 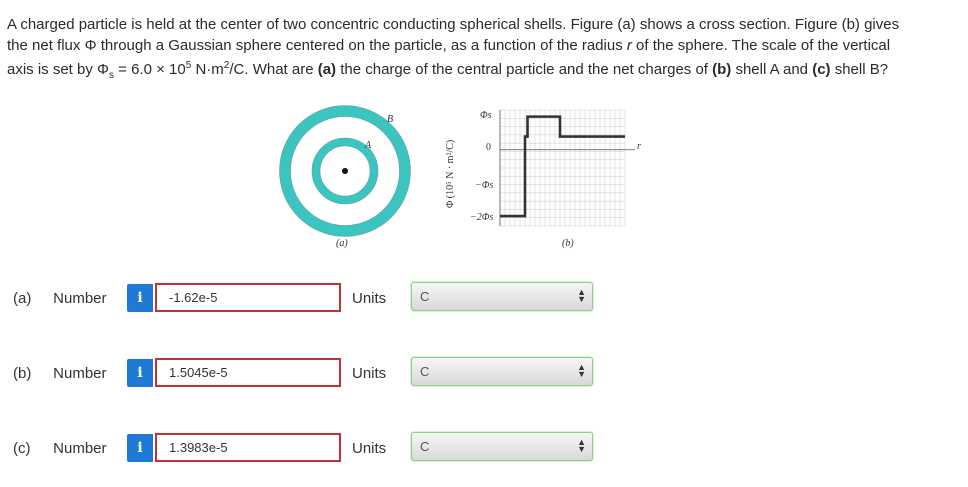 I want to click on shell-a-label: A, so click(x=368, y=145).